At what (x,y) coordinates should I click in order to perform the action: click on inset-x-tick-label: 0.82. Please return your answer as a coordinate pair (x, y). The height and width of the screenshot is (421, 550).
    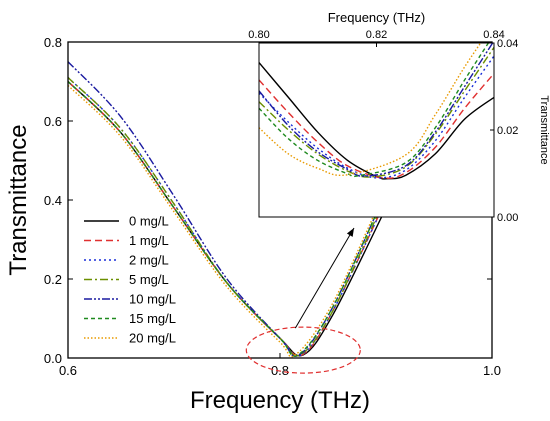
    Looking at the image, I should click on (376, 35).